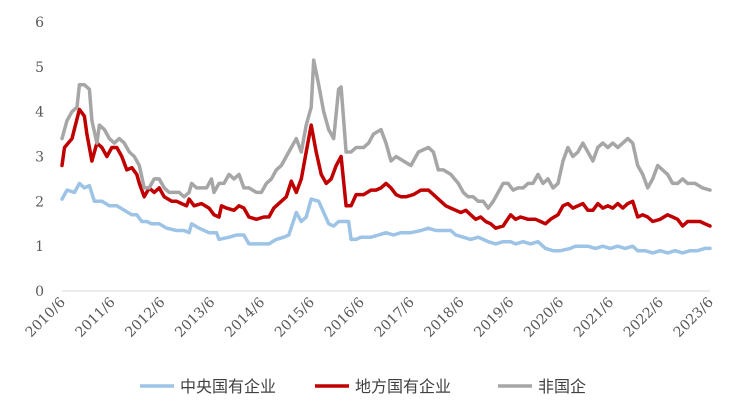 Image resolution: width=750 pixels, height=417 pixels. Describe the element at coordinates (228, 386) in the screenshot. I see `legend-label: 中央国有企业` at that location.